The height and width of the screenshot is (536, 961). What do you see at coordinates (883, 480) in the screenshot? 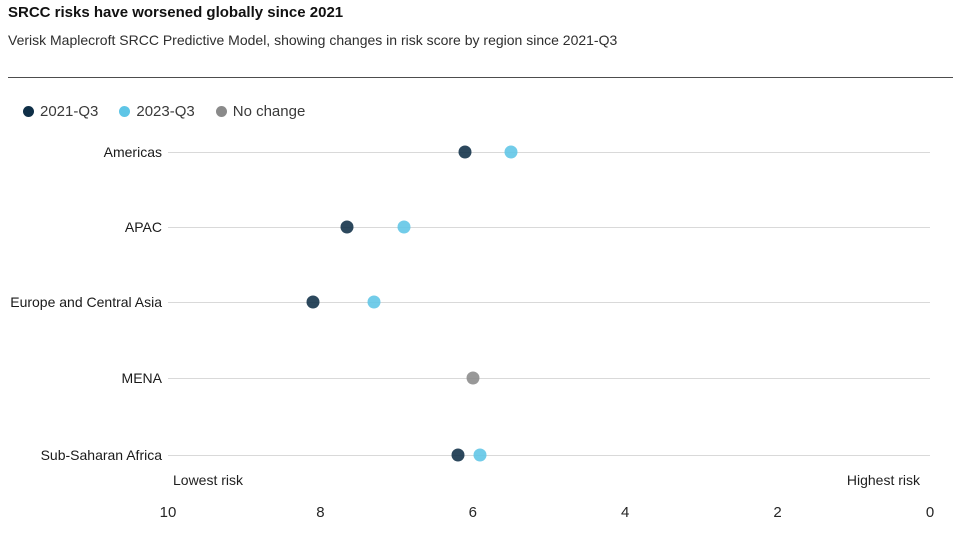
I see `axis-label-highest-risk: Highest risk` at bounding box center [883, 480].